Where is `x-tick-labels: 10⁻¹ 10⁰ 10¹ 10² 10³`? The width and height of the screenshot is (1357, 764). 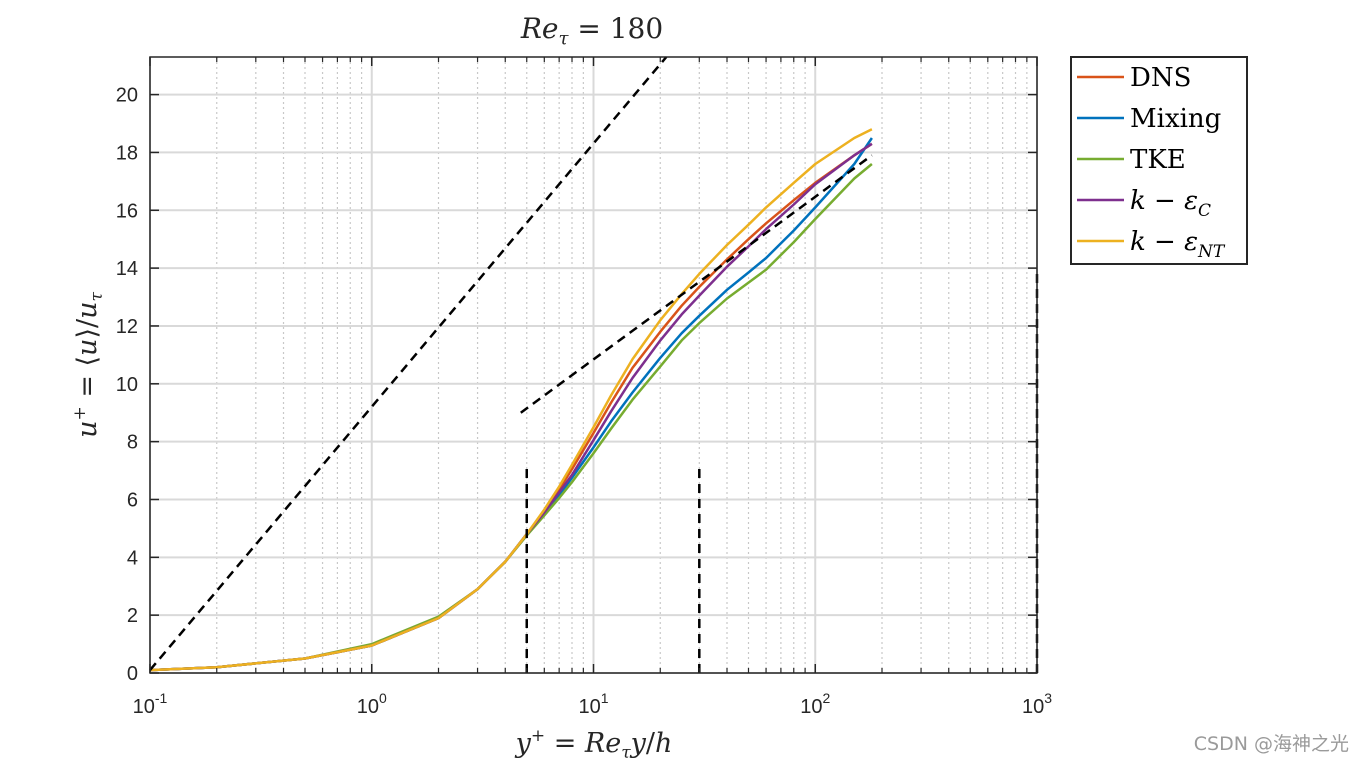
x-tick-labels: 10⁻¹ 10⁰ 10¹ 10² 10³ is located at coordinates (593, 704).